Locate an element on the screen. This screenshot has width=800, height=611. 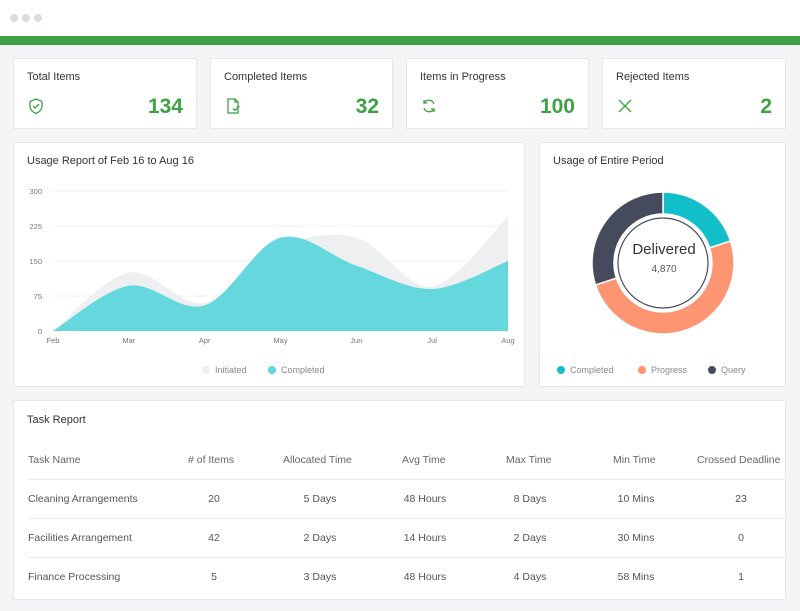
donut-center-label: Delivered is located at coordinates (664, 249).